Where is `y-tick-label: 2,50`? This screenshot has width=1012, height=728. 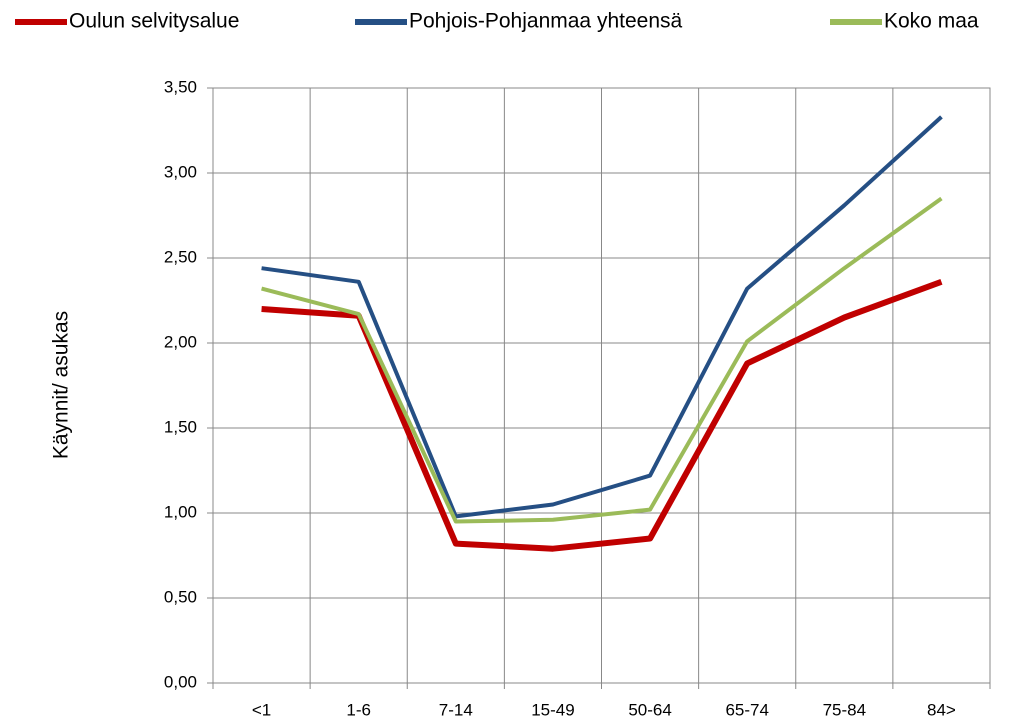 y-tick-label: 2,50 is located at coordinates (180, 256).